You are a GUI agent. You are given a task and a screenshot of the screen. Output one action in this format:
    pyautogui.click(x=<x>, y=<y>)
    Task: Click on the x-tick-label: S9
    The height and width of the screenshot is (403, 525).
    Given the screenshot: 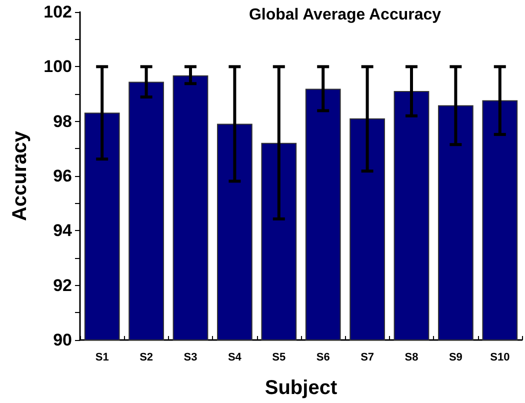 What is the action you would take?
    pyautogui.click(x=455, y=358)
    